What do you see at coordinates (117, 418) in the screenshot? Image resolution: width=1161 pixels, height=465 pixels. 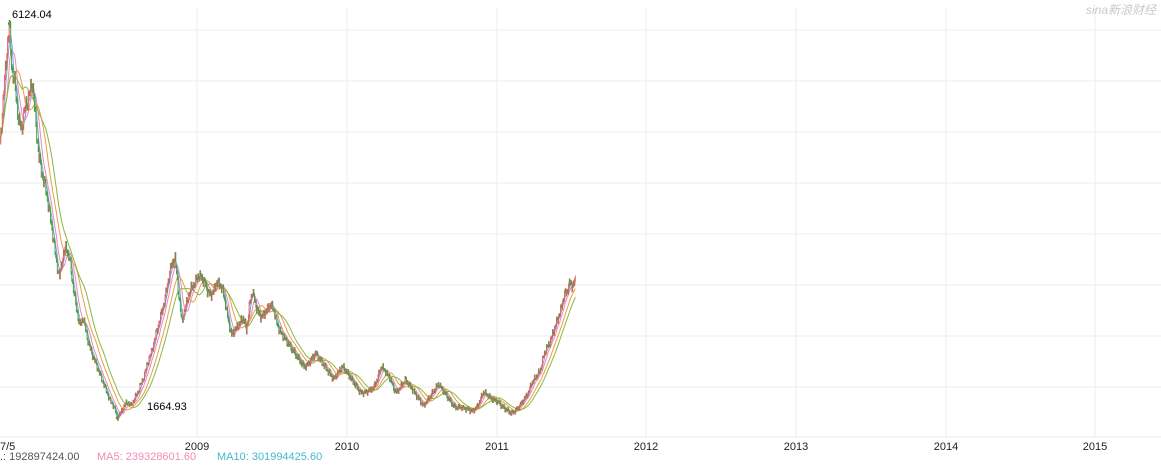 I see `low-point-marker` at bounding box center [117, 418].